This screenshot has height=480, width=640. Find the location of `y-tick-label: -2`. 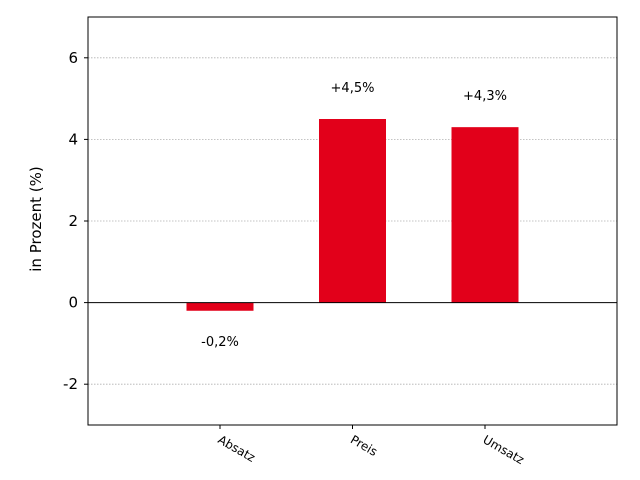

y-tick-label: -2 is located at coordinates (70, 384).